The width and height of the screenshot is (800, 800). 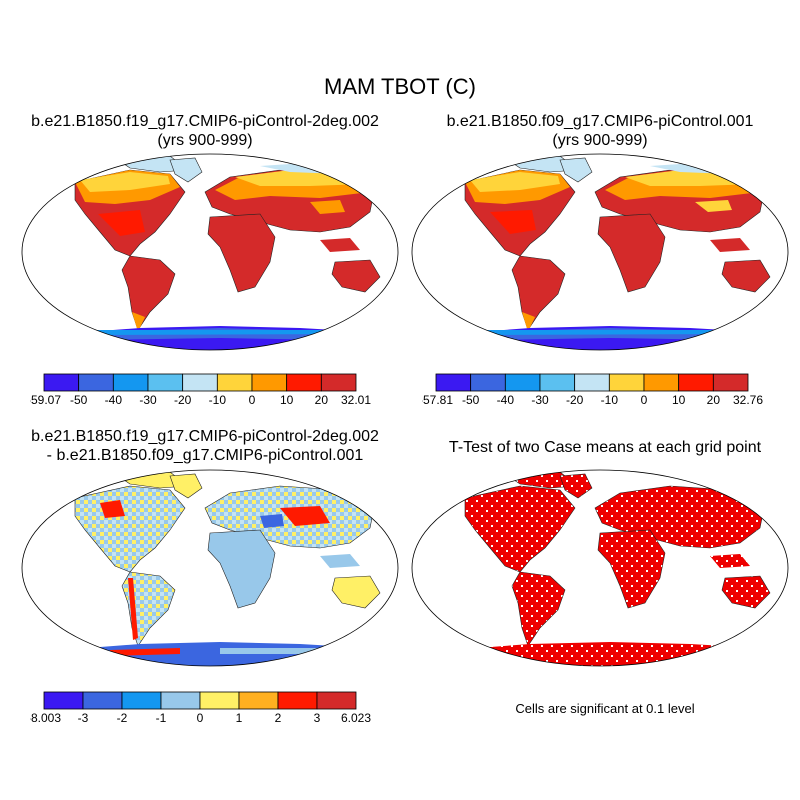 I want to click on panel-2-title-line-1: b.e21.B1850.f09_g17.CMIP6-piControl.001, so click(x=600, y=121).